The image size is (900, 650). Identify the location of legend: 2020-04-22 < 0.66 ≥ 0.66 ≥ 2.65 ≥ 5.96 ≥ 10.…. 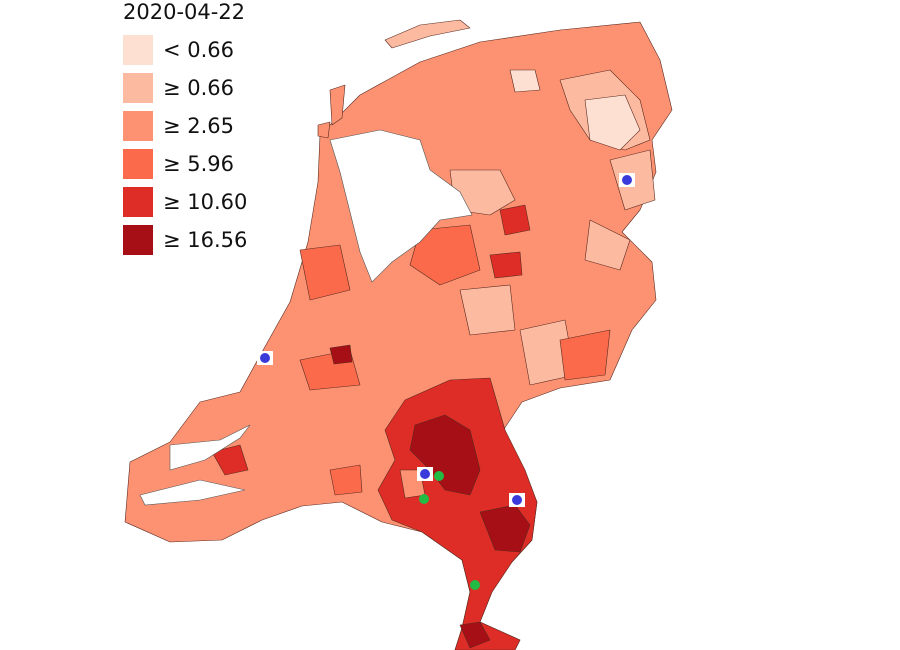
(185, 127).